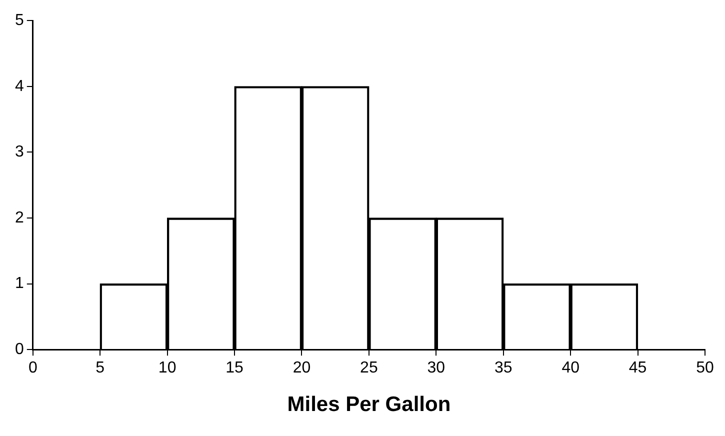  Describe the element at coordinates (19, 217) in the screenshot. I see `y-tick-label: 2` at that location.